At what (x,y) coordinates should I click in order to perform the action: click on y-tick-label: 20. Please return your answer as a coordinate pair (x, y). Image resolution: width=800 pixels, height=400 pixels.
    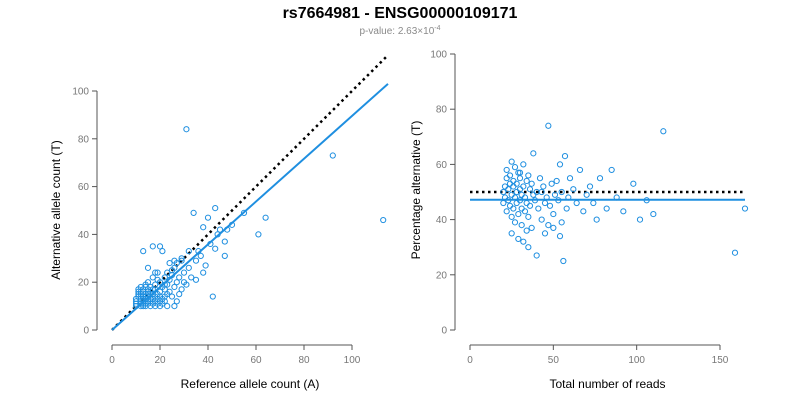
    Looking at the image, I should click on (442, 275).